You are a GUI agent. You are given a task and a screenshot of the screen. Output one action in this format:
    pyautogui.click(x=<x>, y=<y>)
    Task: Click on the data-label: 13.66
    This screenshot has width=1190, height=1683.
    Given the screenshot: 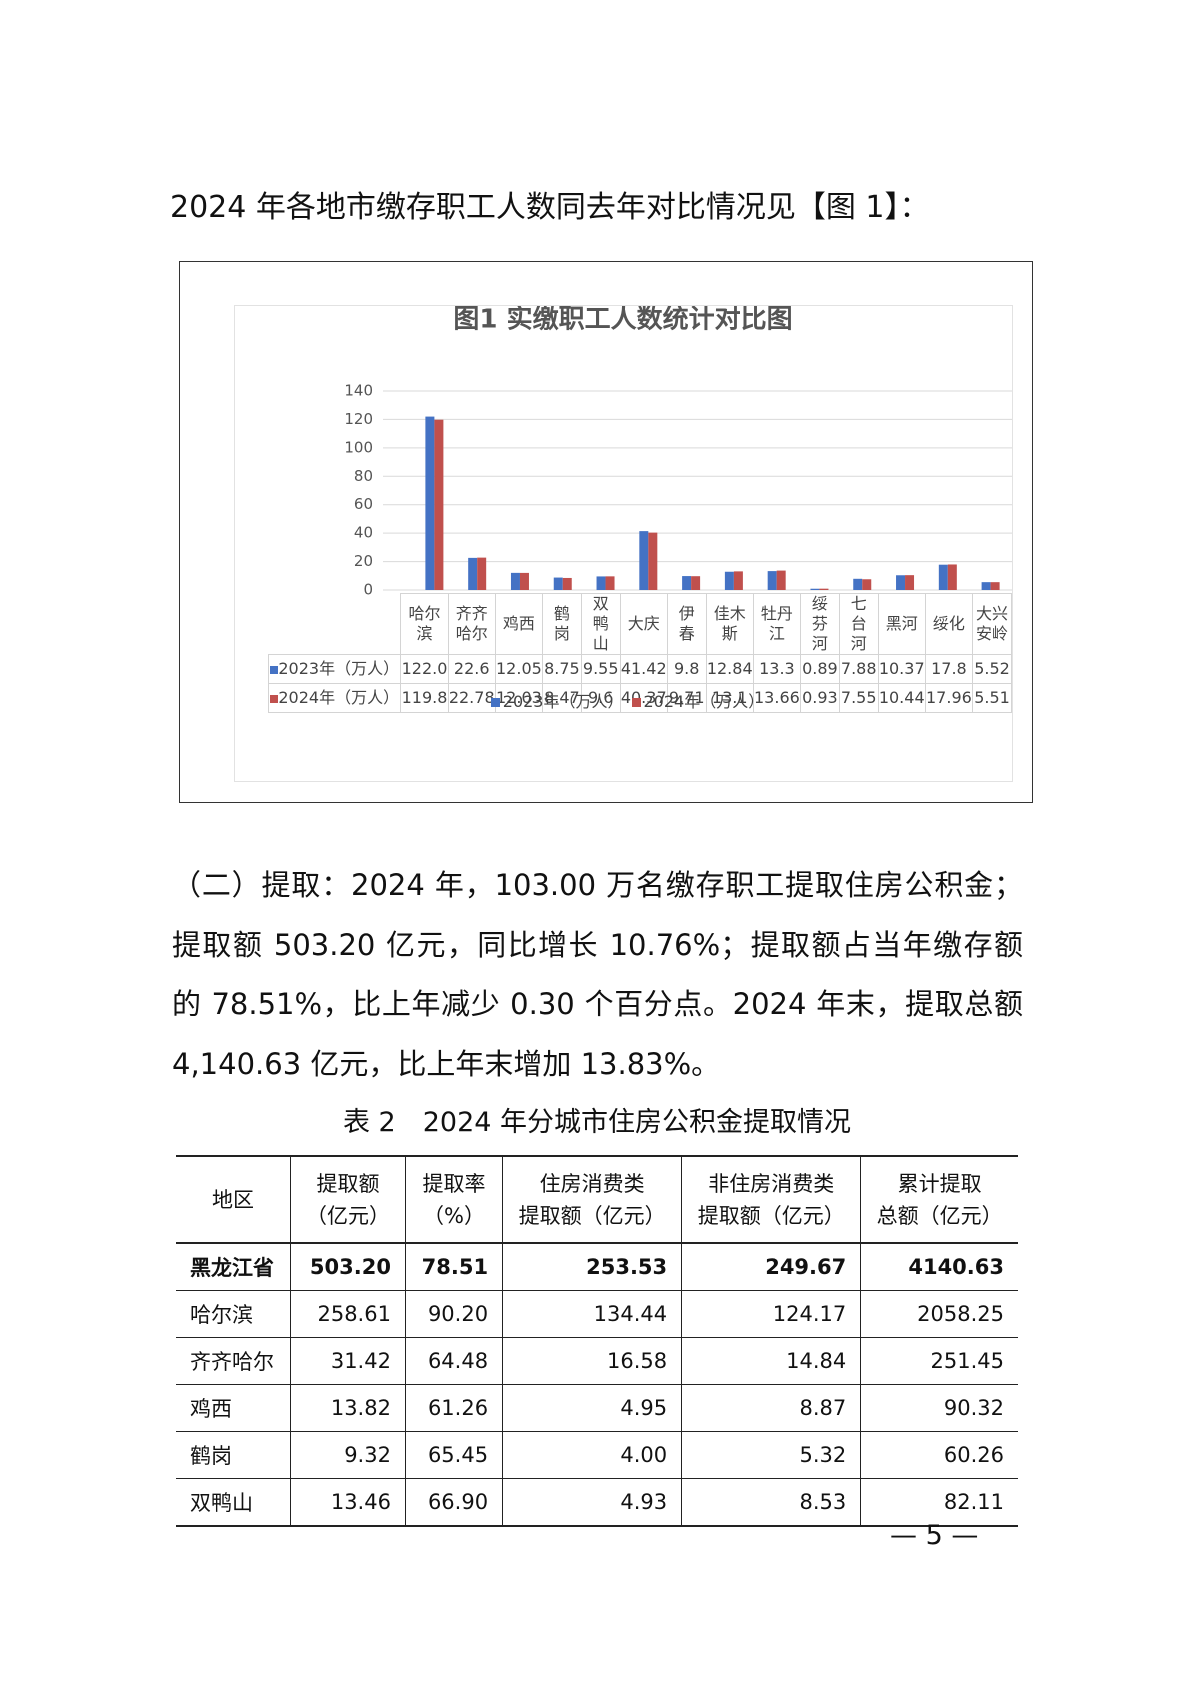 What is the action you would take?
    pyautogui.click(x=777, y=698)
    